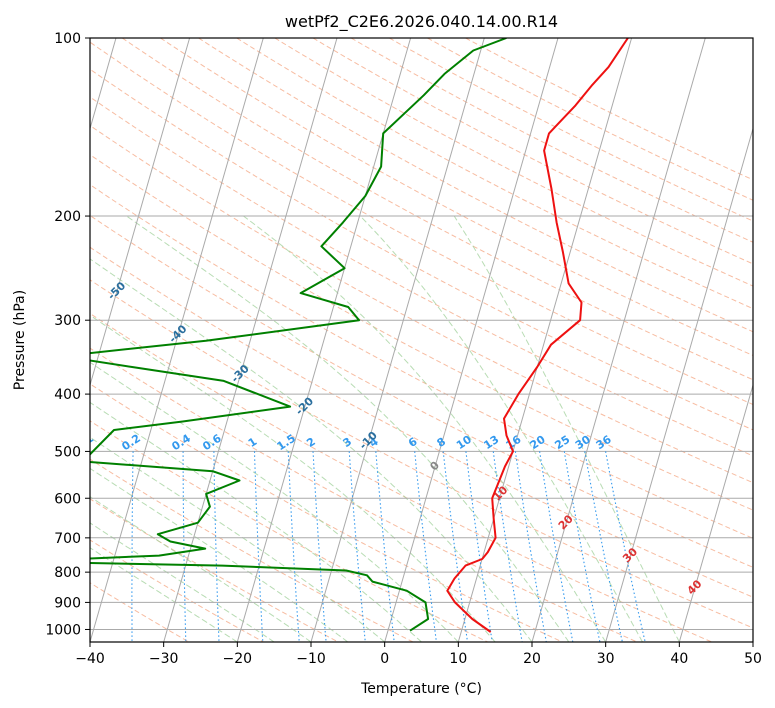  What do you see at coordinates (67, 395) in the screenshot?
I see `y-tick-label: 400` at bounding box center [67, 395].